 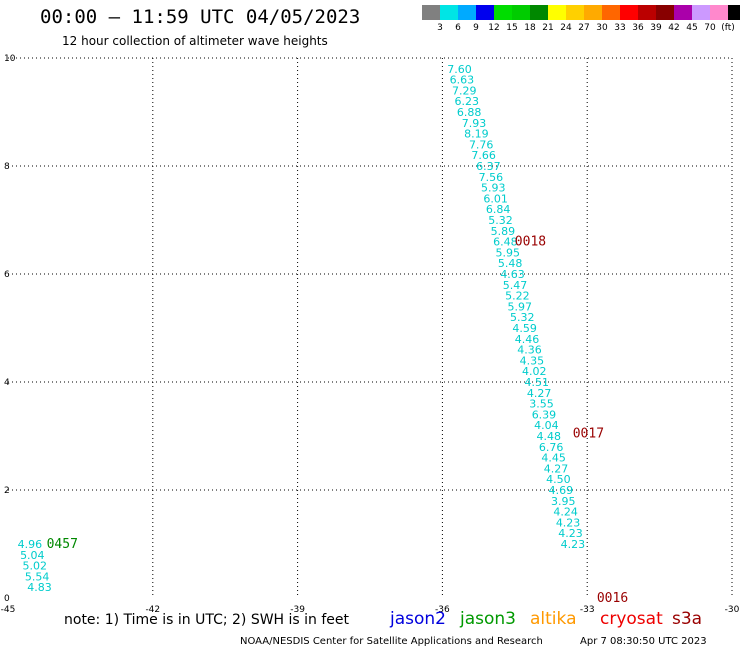 What do you see at coordinates (732, 610) in the screenshot?
I see `x-tick-label: -30` at bounding box center [732, 610].